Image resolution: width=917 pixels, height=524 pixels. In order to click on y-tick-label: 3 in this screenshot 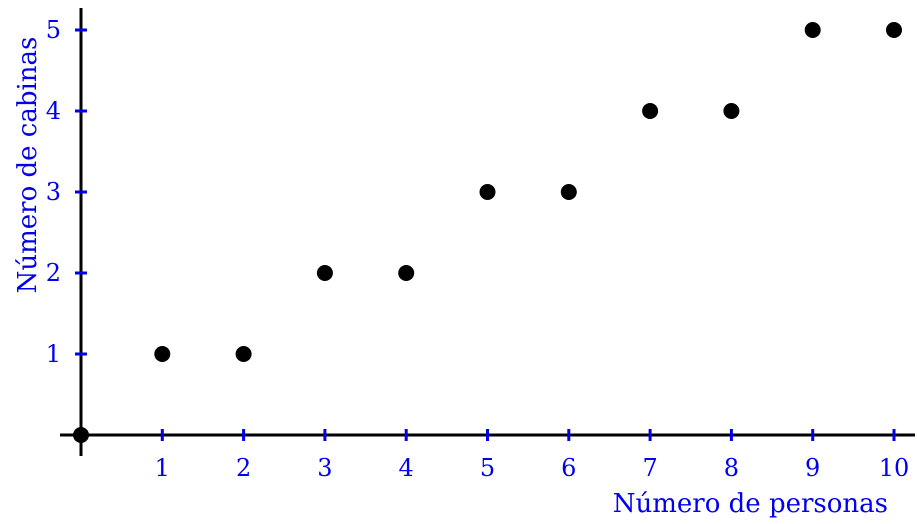, I will do `click(53, 192)`.